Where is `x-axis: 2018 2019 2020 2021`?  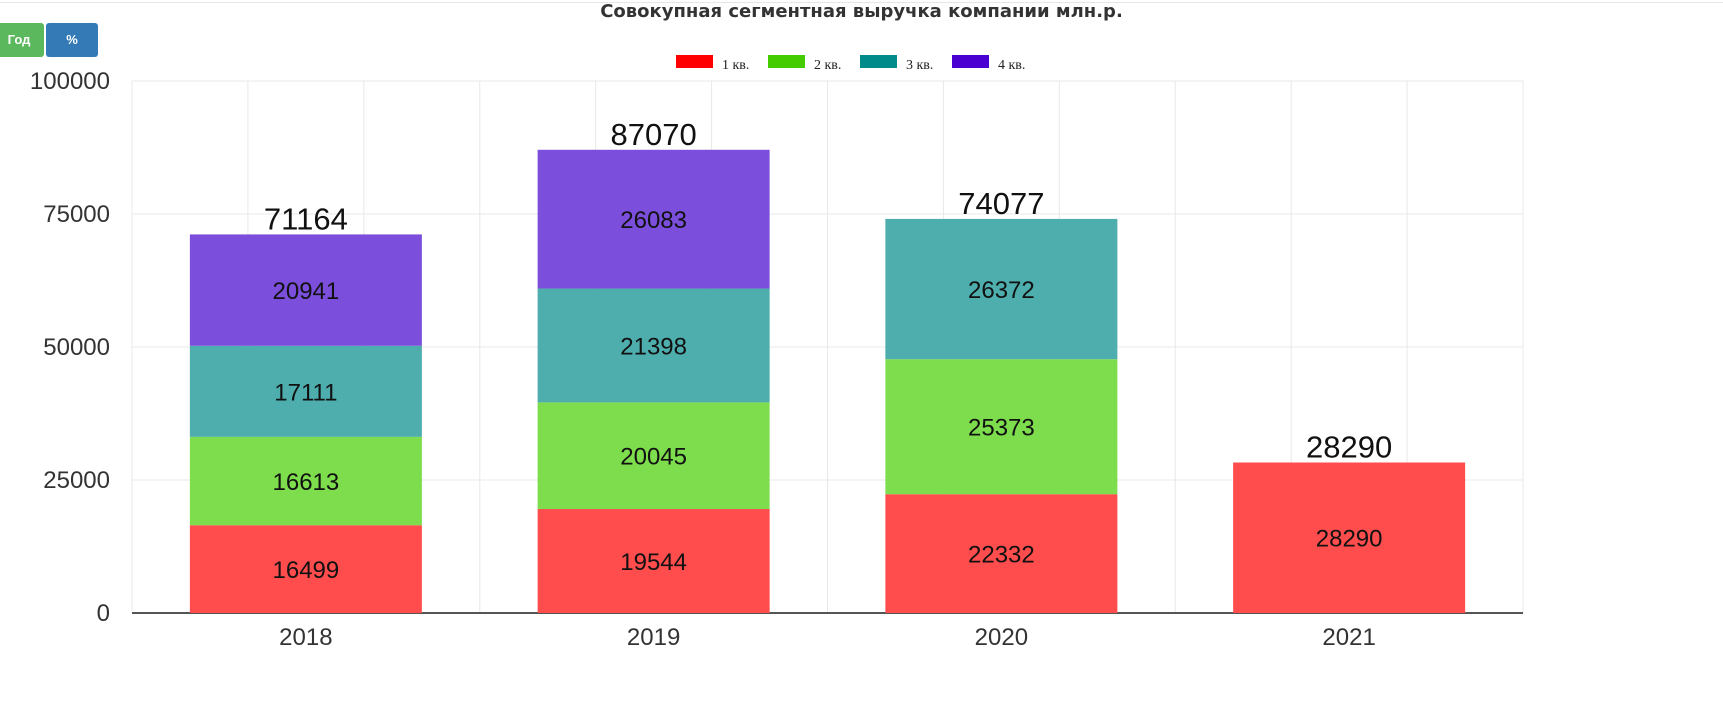
x-axis: 2018 2019 2020 2021 is located at coordinates (827, 631).